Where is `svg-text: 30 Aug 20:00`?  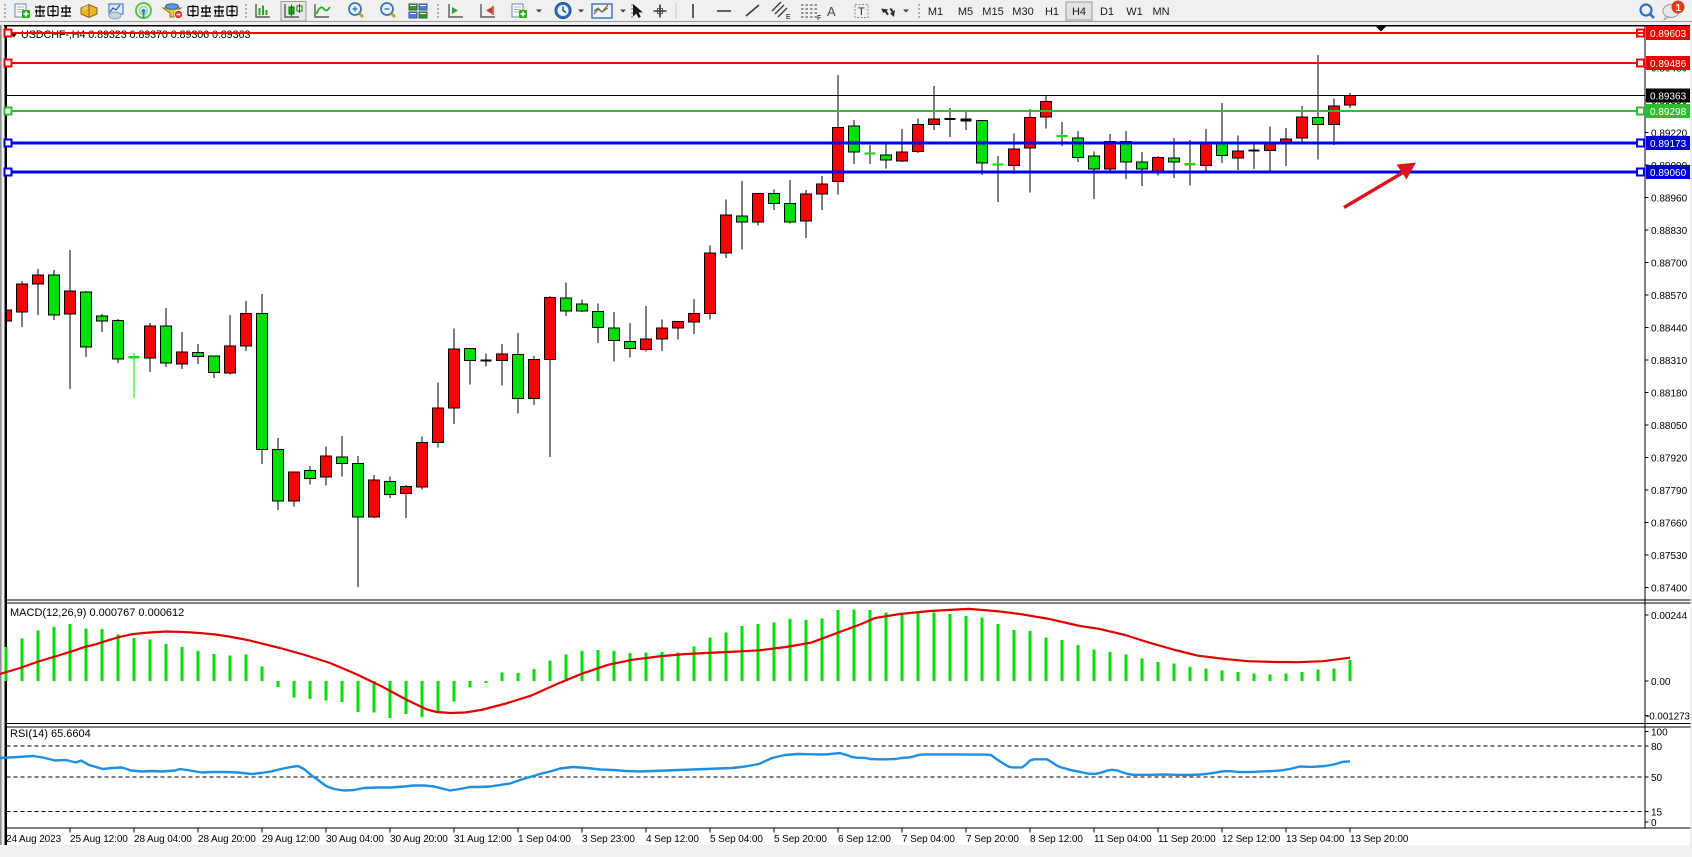 svg-text: 30 Aug 20:00 is located at coordinates (419, 839).